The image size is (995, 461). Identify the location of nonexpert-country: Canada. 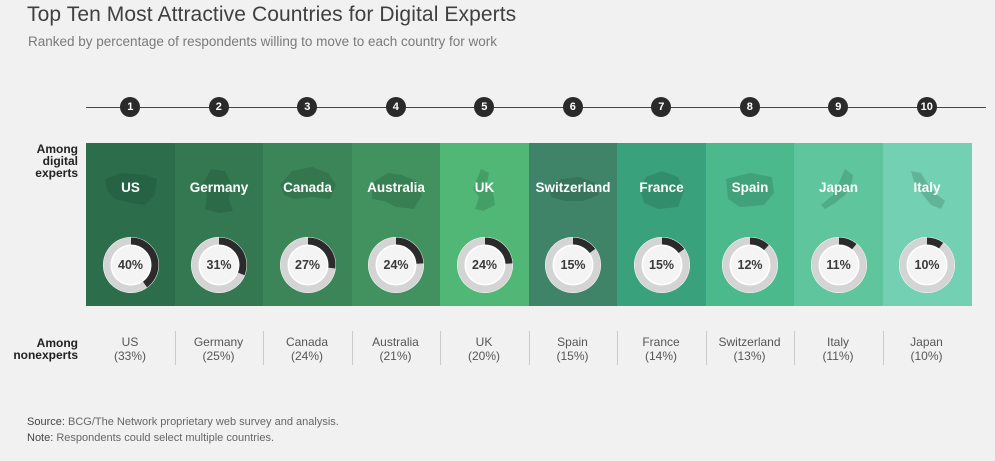
(307, 342).